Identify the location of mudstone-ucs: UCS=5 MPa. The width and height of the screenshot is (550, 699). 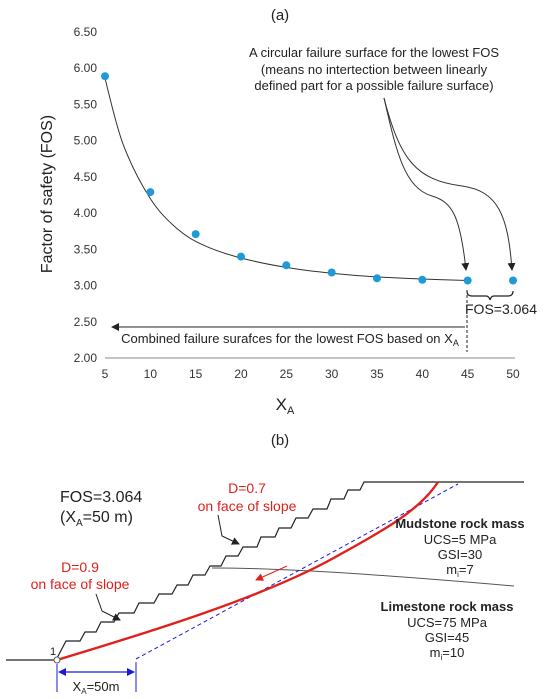
(460, 539).